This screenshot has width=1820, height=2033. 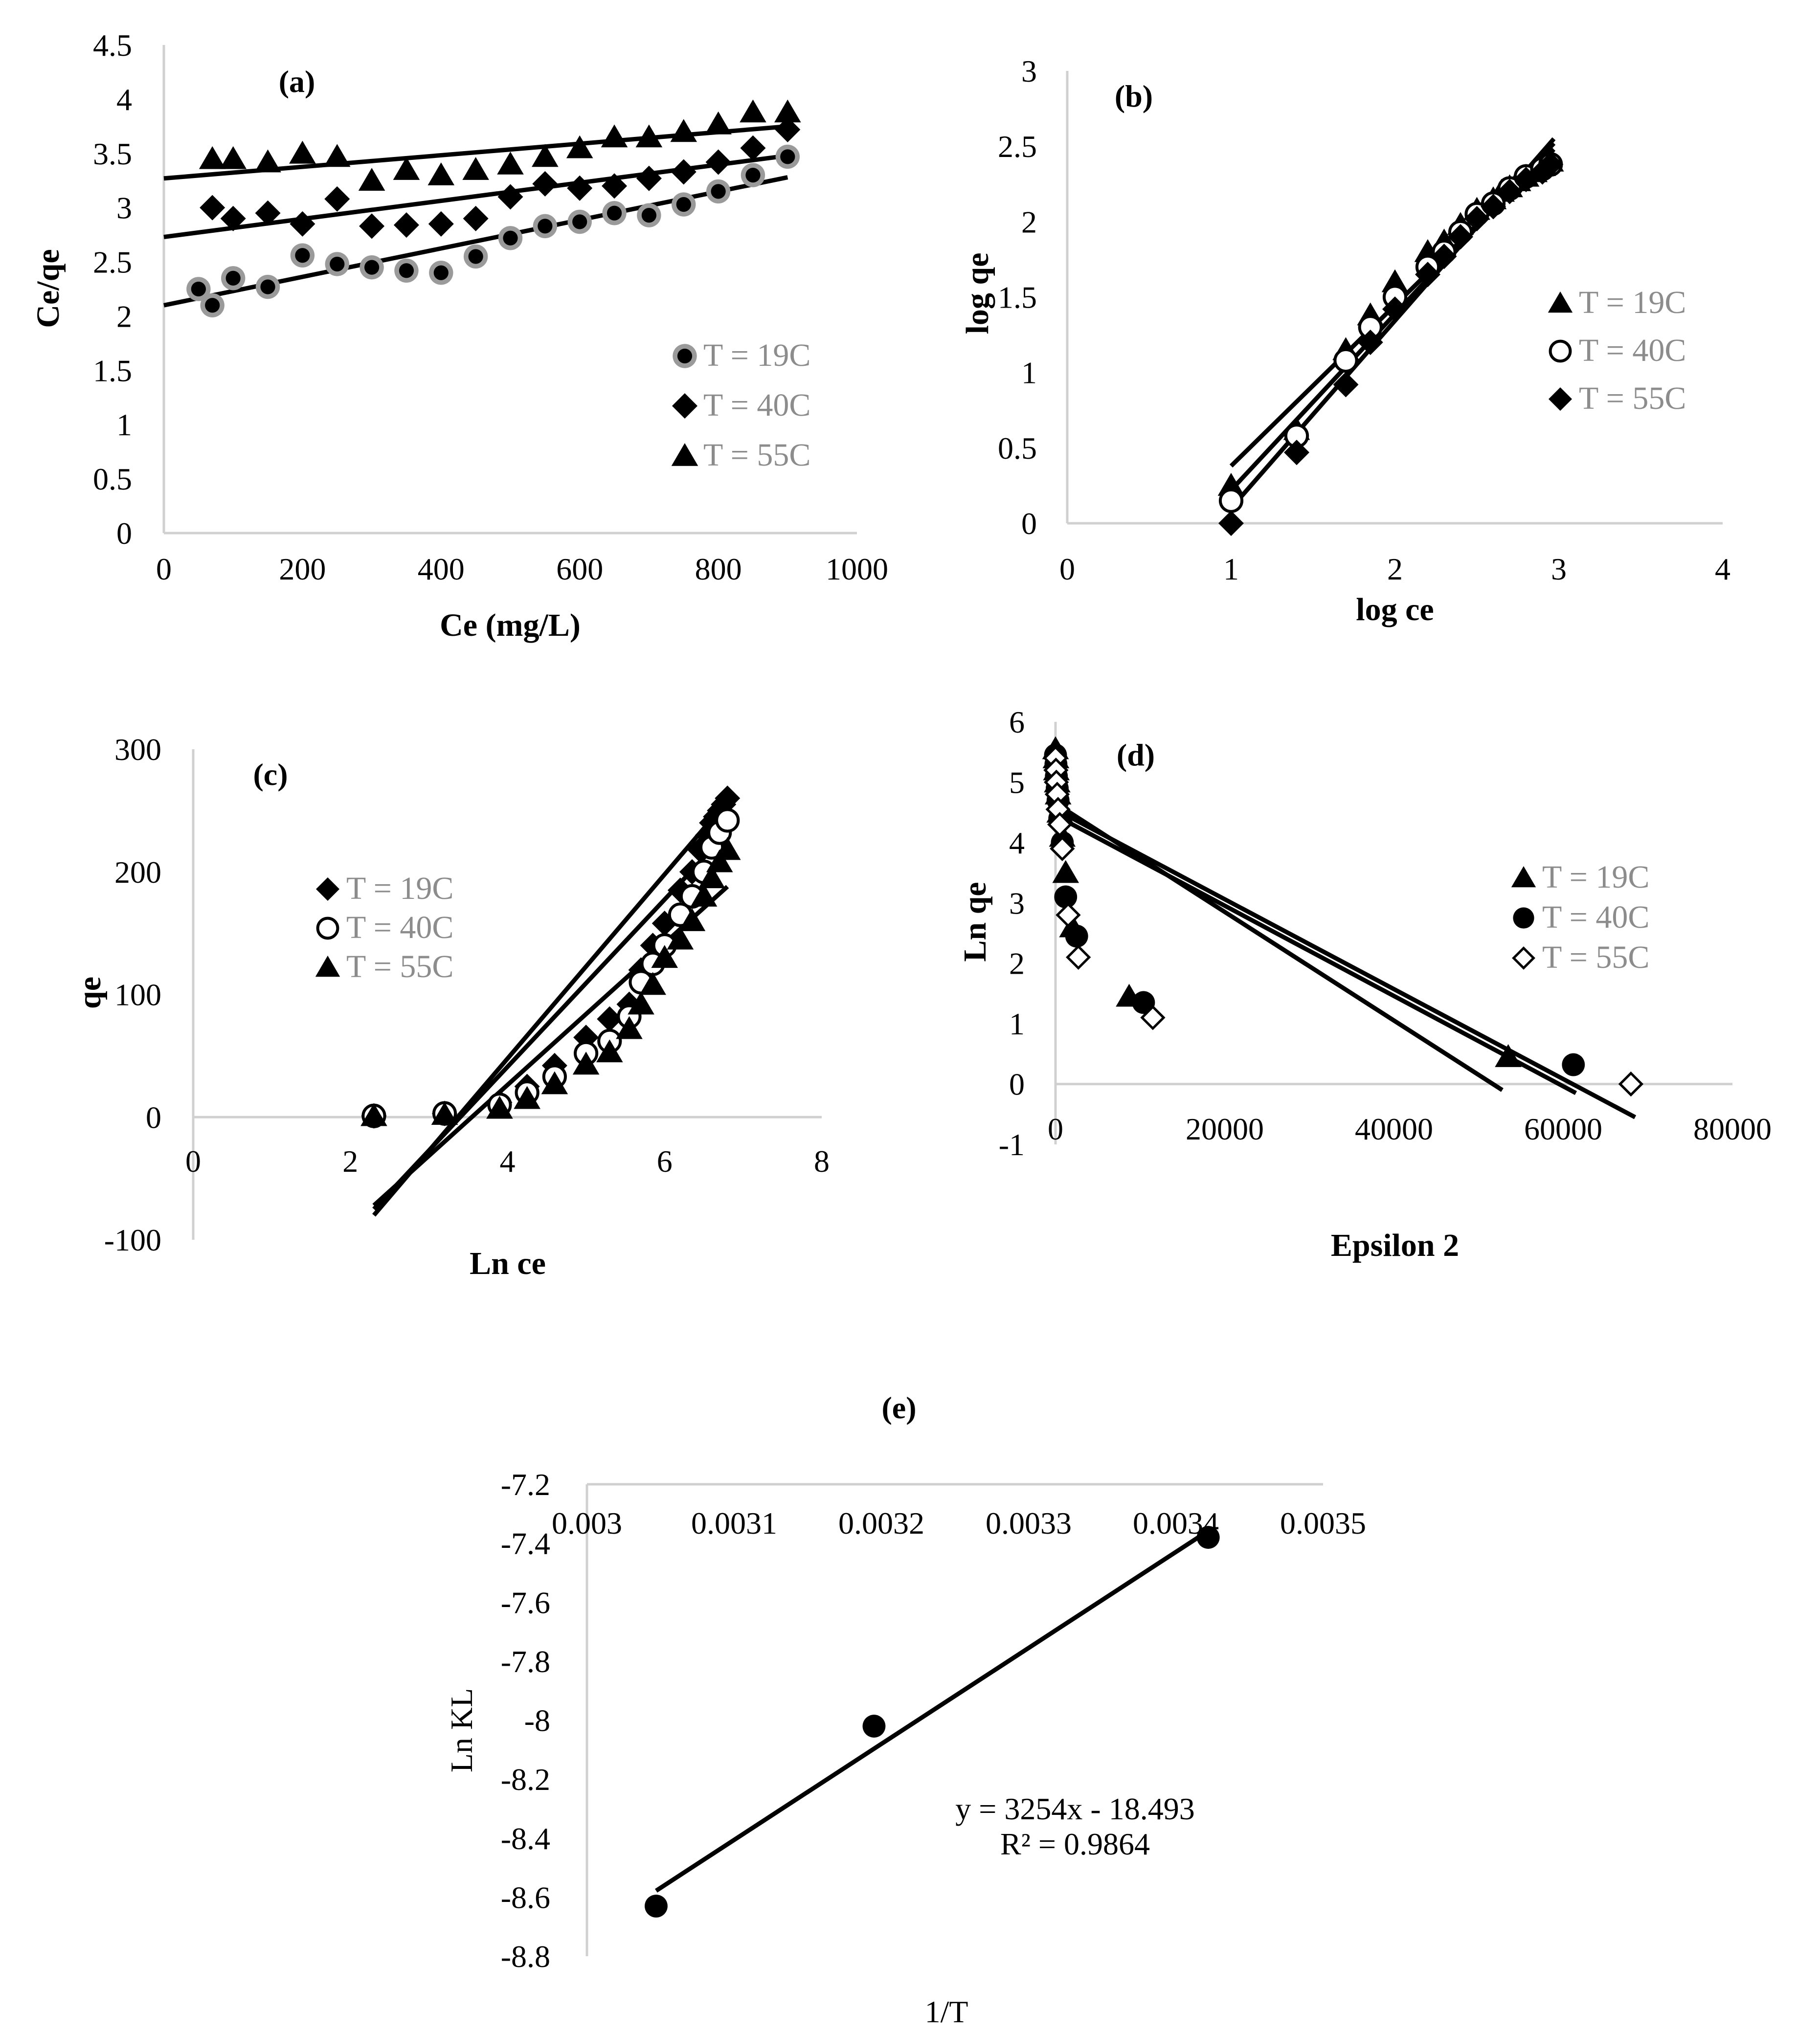 I want to click on x-tick-label: 400, so click(x=441, y=569).